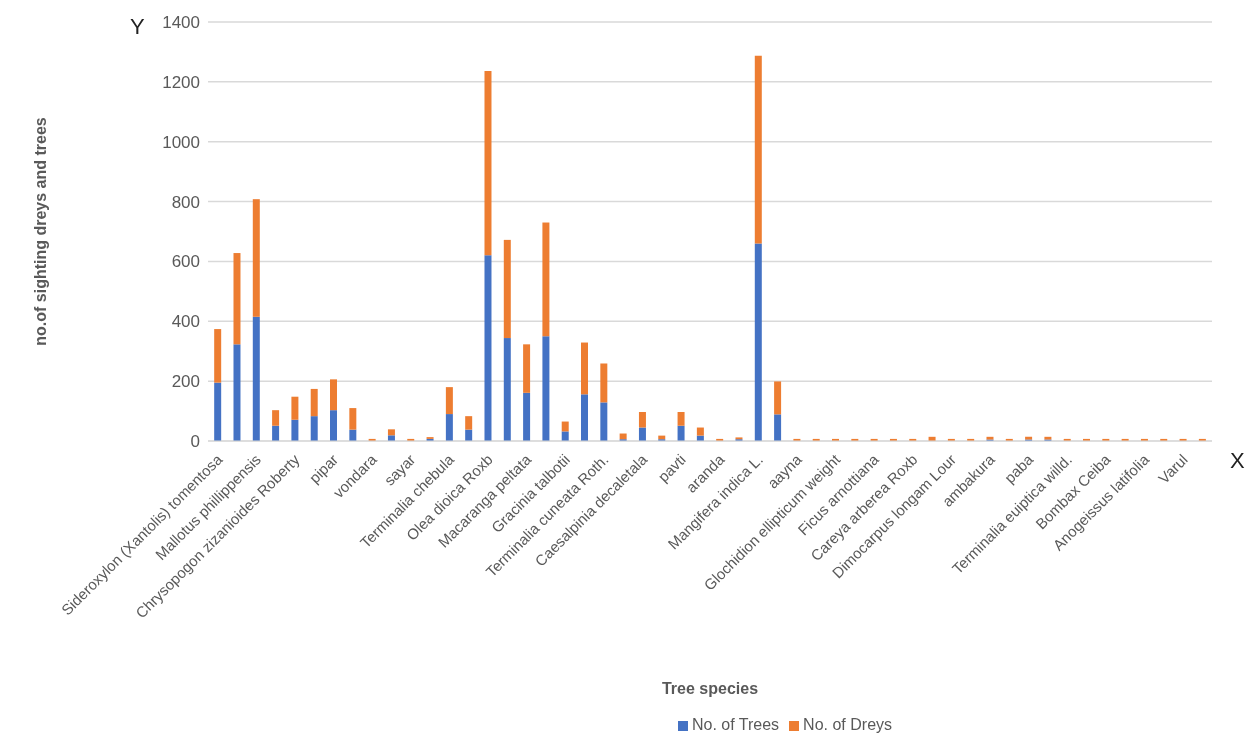 This screenshot has width=1255, height=749. What do you see at coordinates (40, 231) in the screenshot?
I see `y-axis-title: no.of sighting dreys and trees` at bounding box center [40, 231].